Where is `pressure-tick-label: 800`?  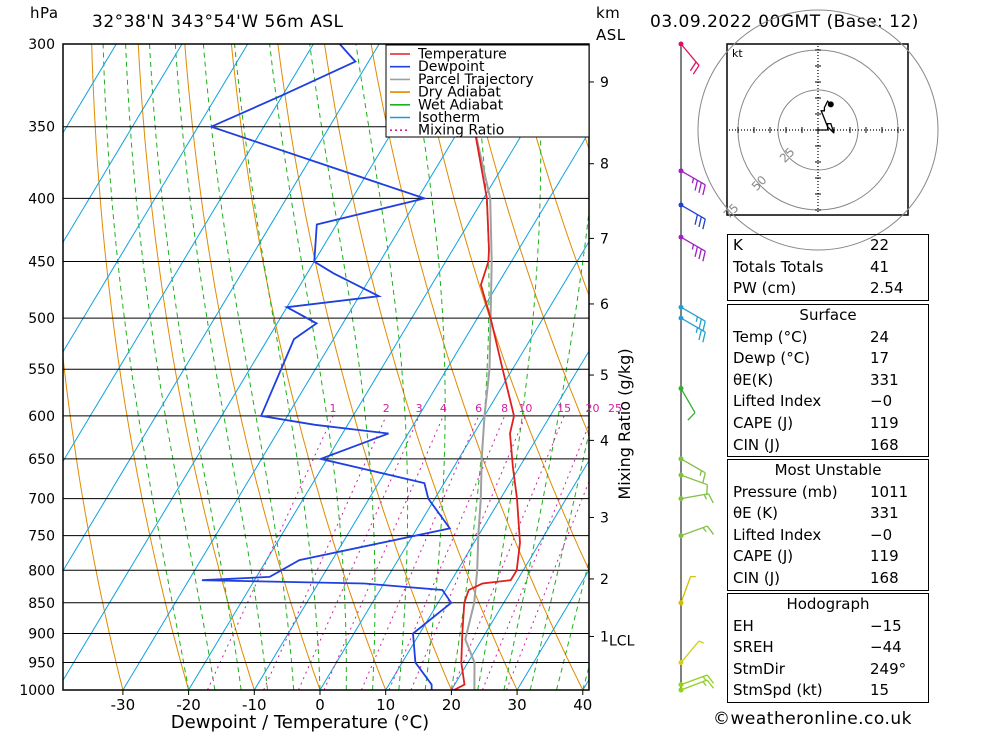
pressure-tick-label: 800 is located at coordinates (41, 571).